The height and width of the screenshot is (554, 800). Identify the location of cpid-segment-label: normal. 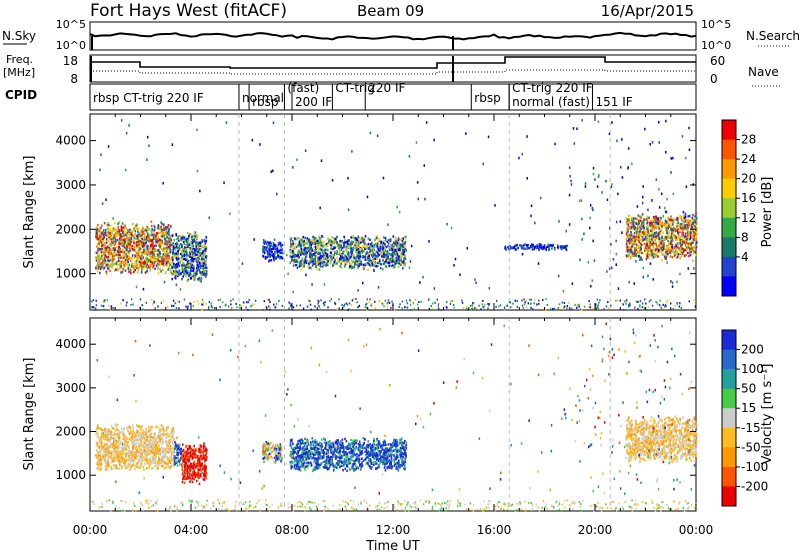
(263, 98).